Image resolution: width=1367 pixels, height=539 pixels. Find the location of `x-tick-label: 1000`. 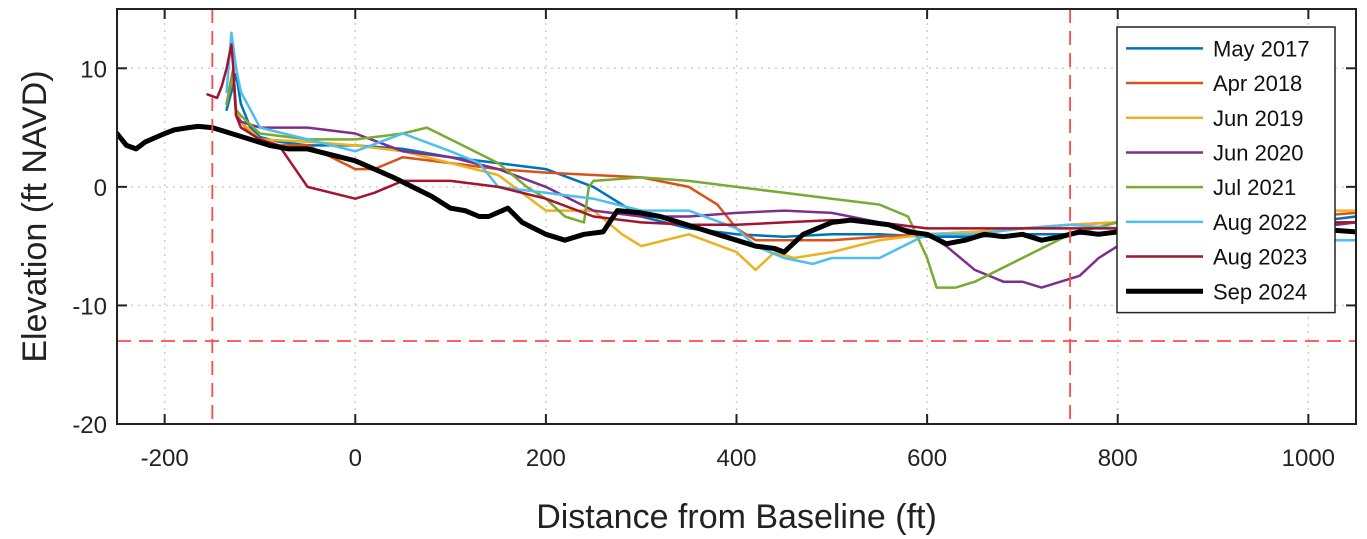

x-tick-label: 1000 is located at coordinates (1308, 458).